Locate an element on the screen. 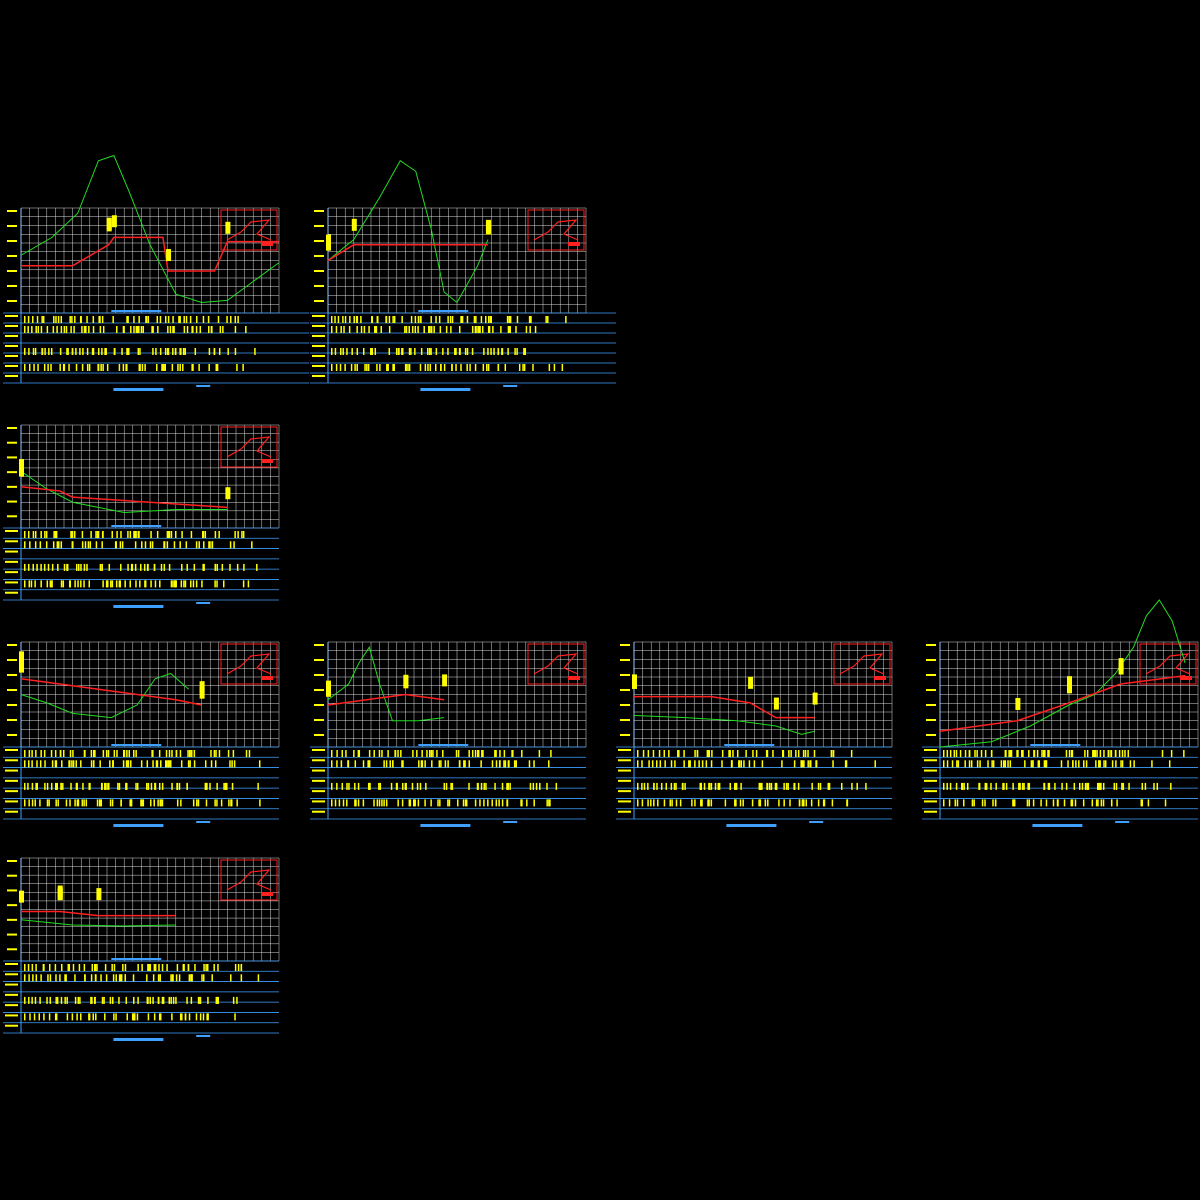  scale-note is located at coordinates (203, 386).